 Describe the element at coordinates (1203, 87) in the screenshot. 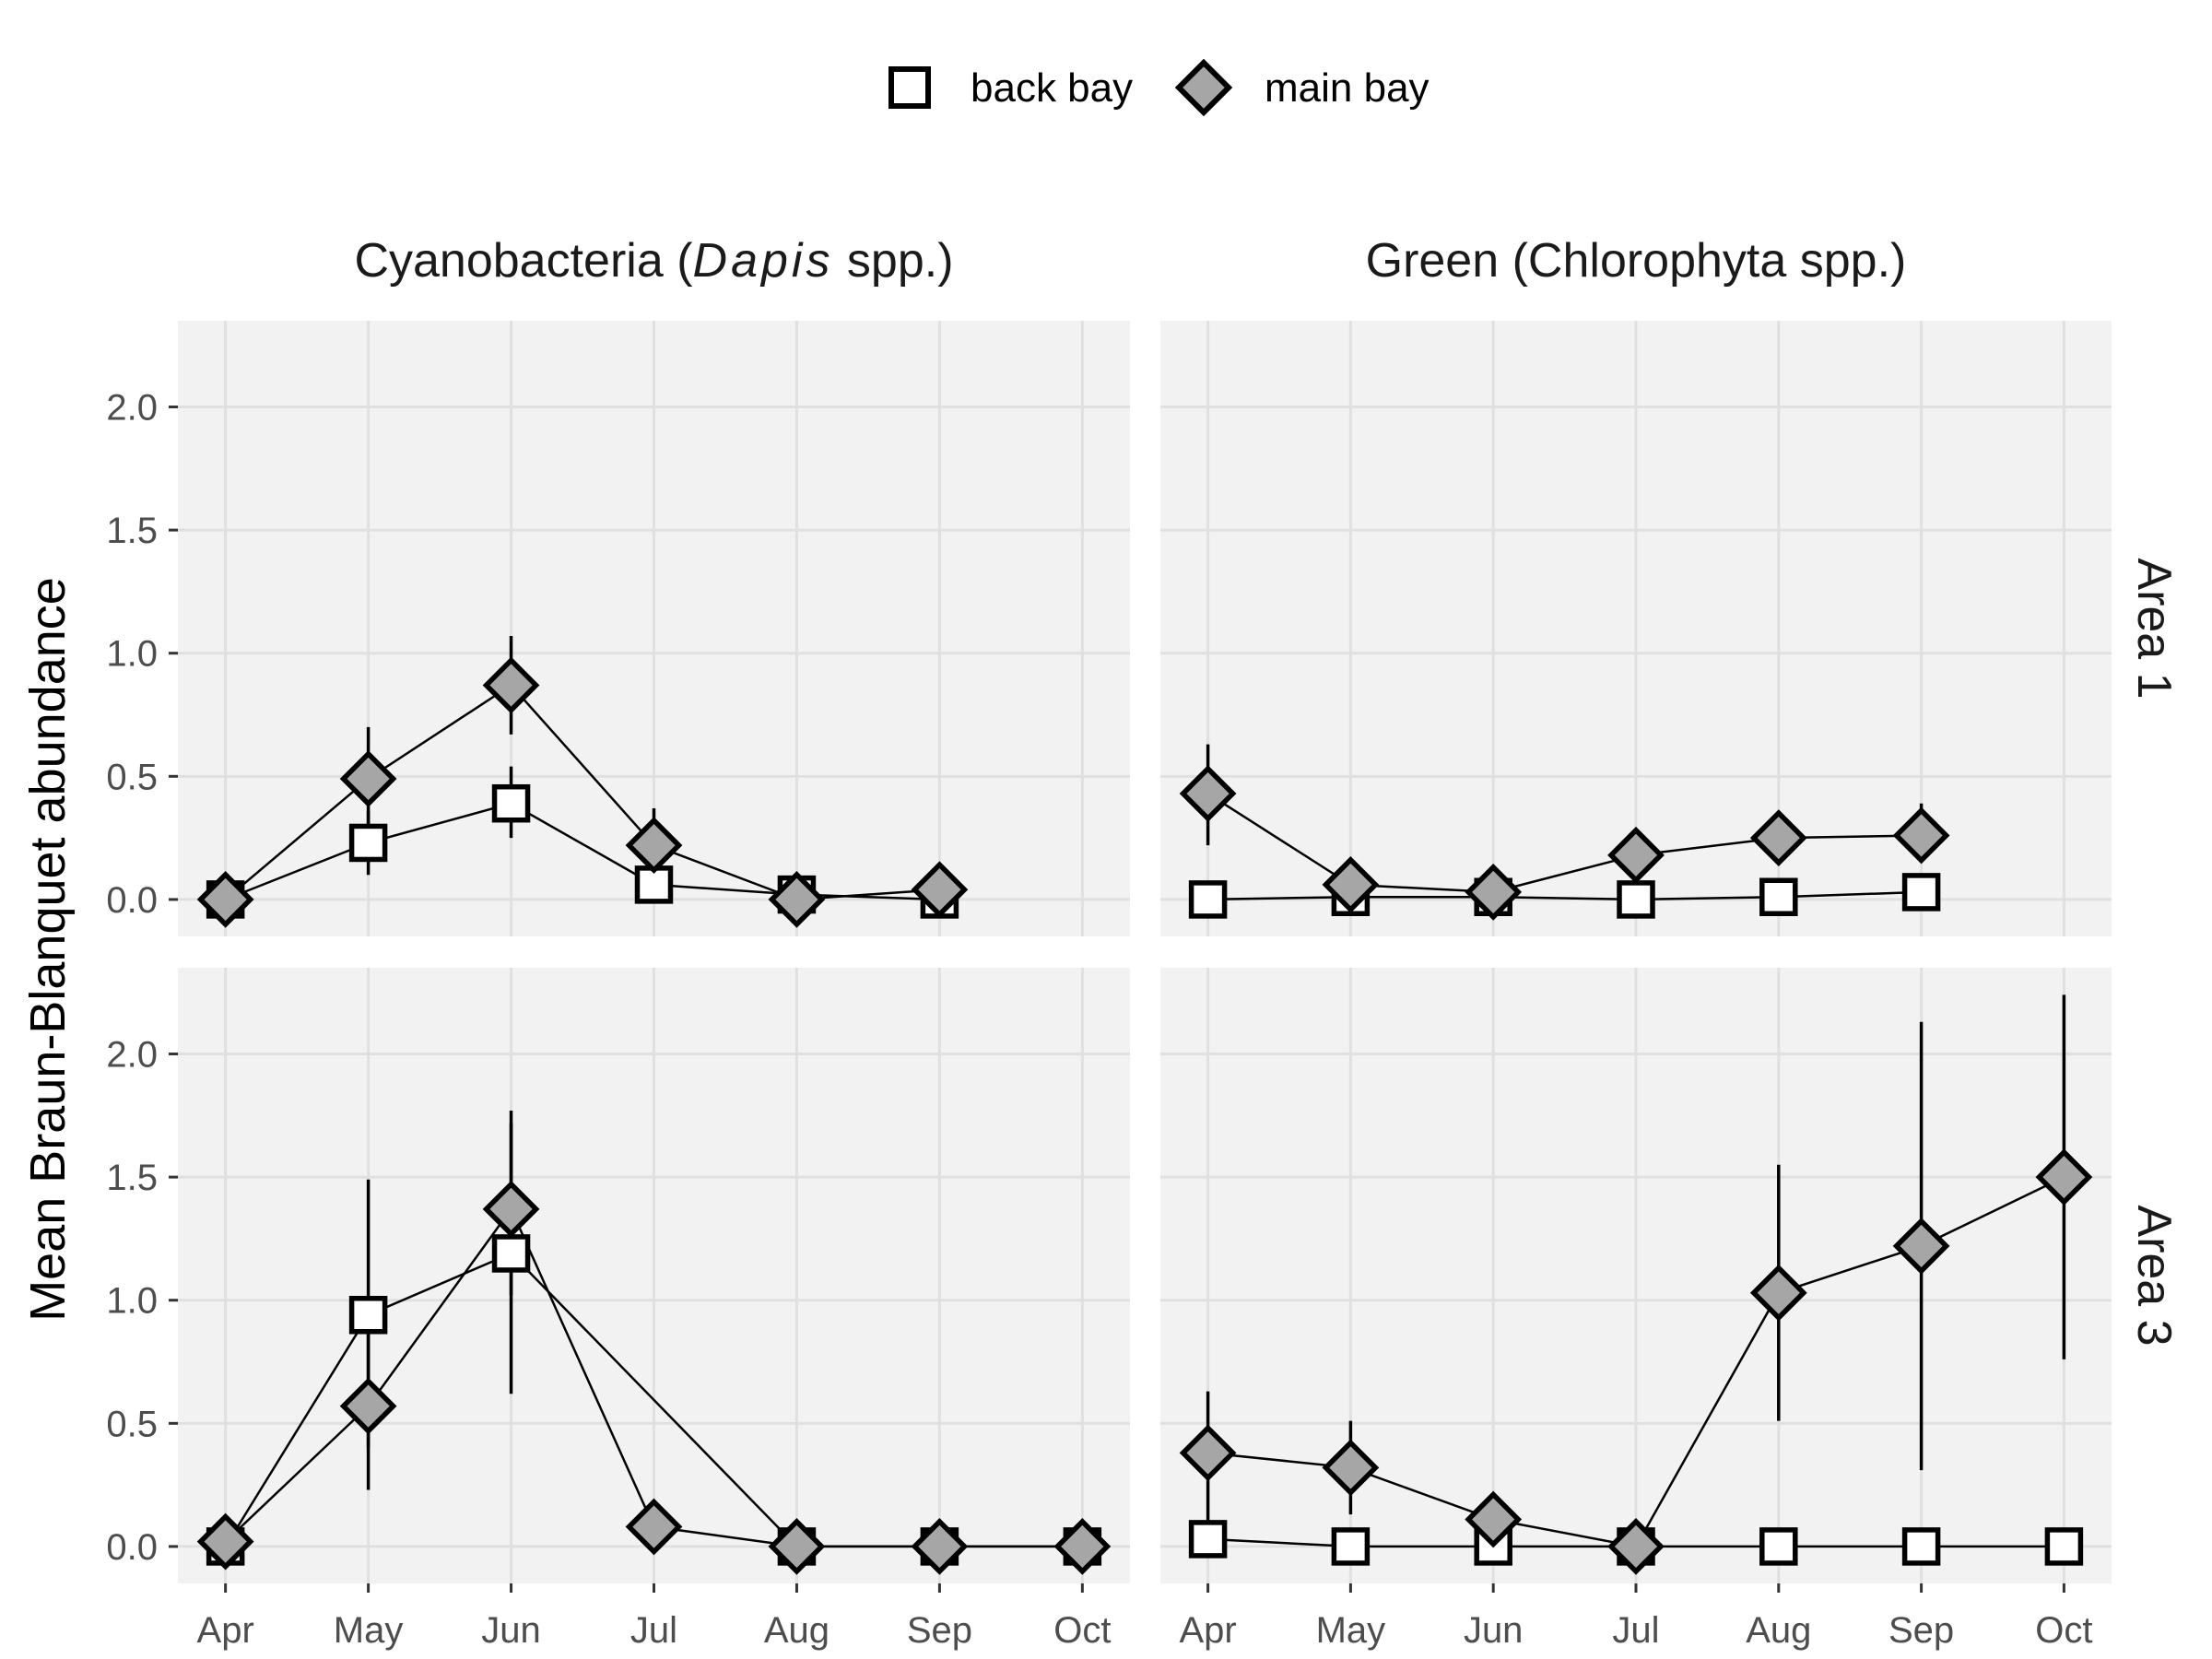

I see `legend-diamond-icon` at that location.